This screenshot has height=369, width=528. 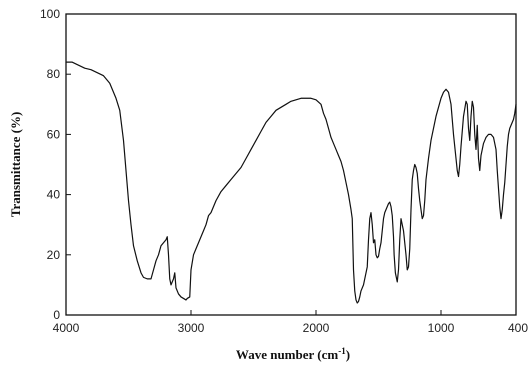 I want to click on x-axis-title-close: ), so click(x=348, y=354).